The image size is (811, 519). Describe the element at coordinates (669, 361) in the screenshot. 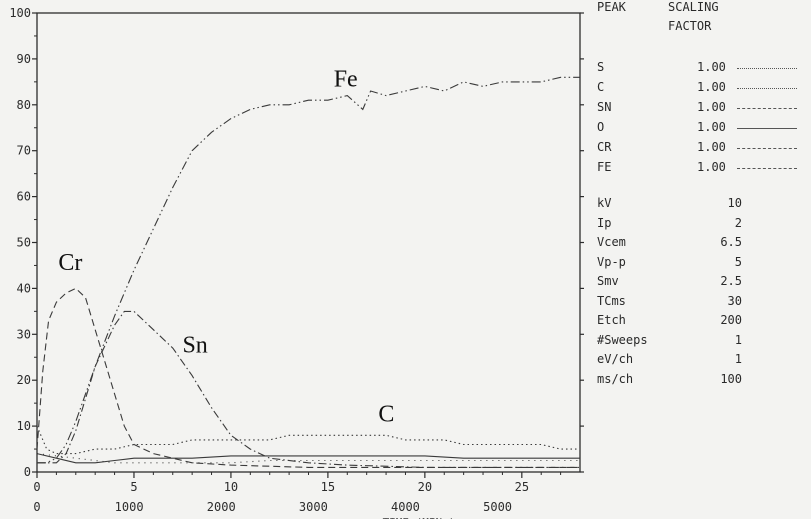

I see `param-row: eV/ch 1` at that location.